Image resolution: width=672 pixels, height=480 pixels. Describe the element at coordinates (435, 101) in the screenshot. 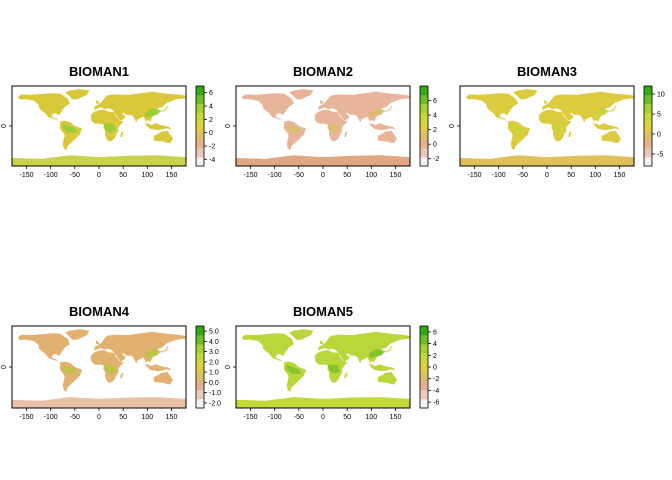

I see `legend-tick-label: 6` at that location.